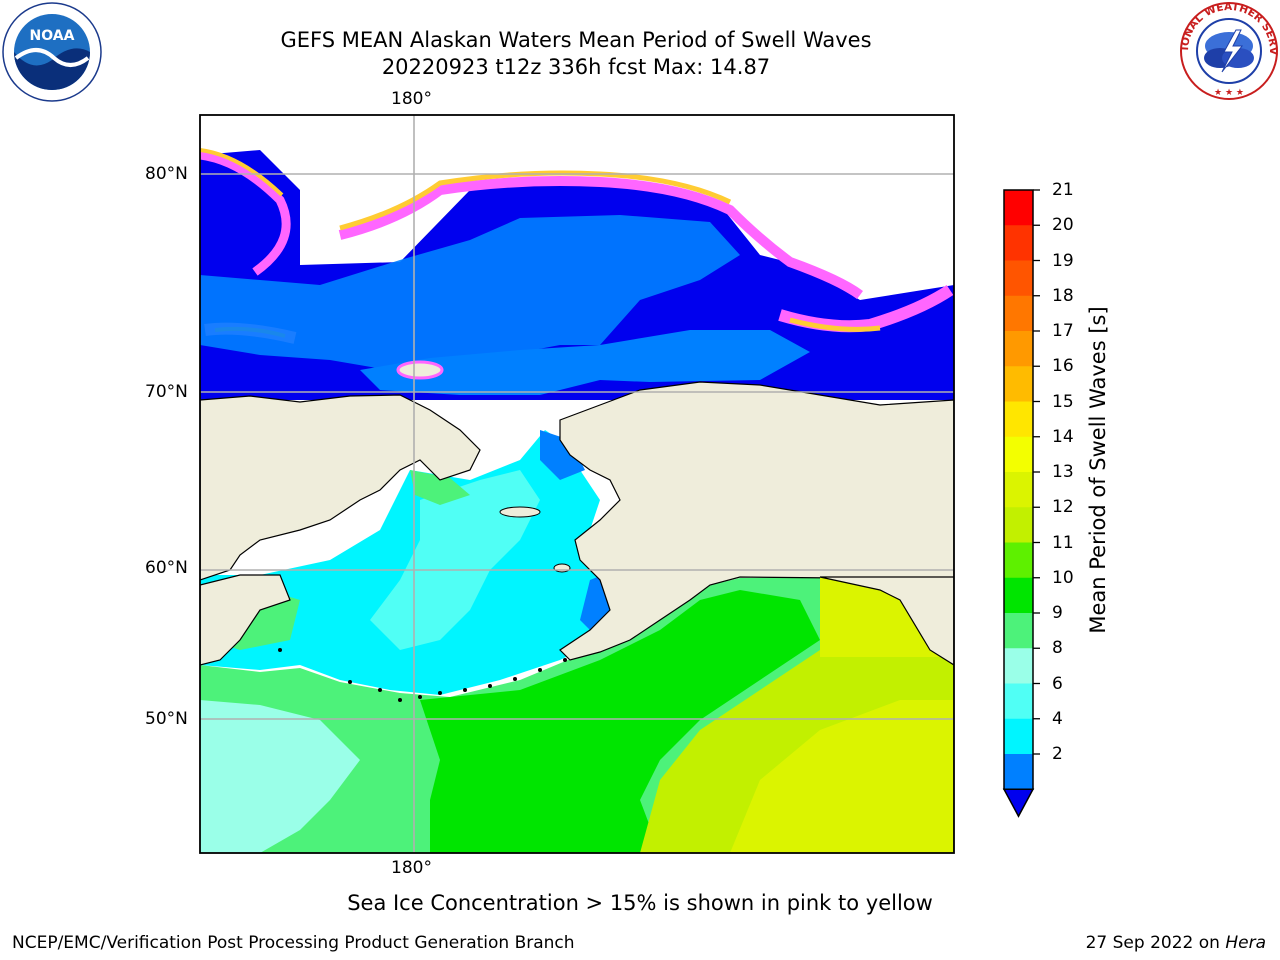 This screenshot has width=1280, height=960. I want to click on lat-label-50n: 50°N, so click(166, 719).